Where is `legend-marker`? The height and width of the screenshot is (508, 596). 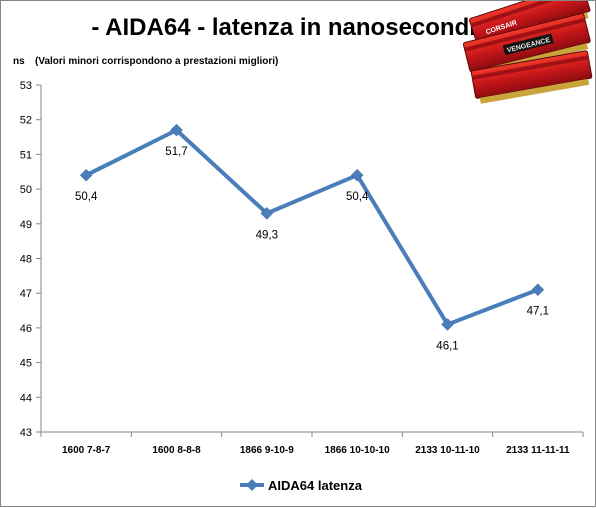 legend-marker is located at coordinates (252, 485).